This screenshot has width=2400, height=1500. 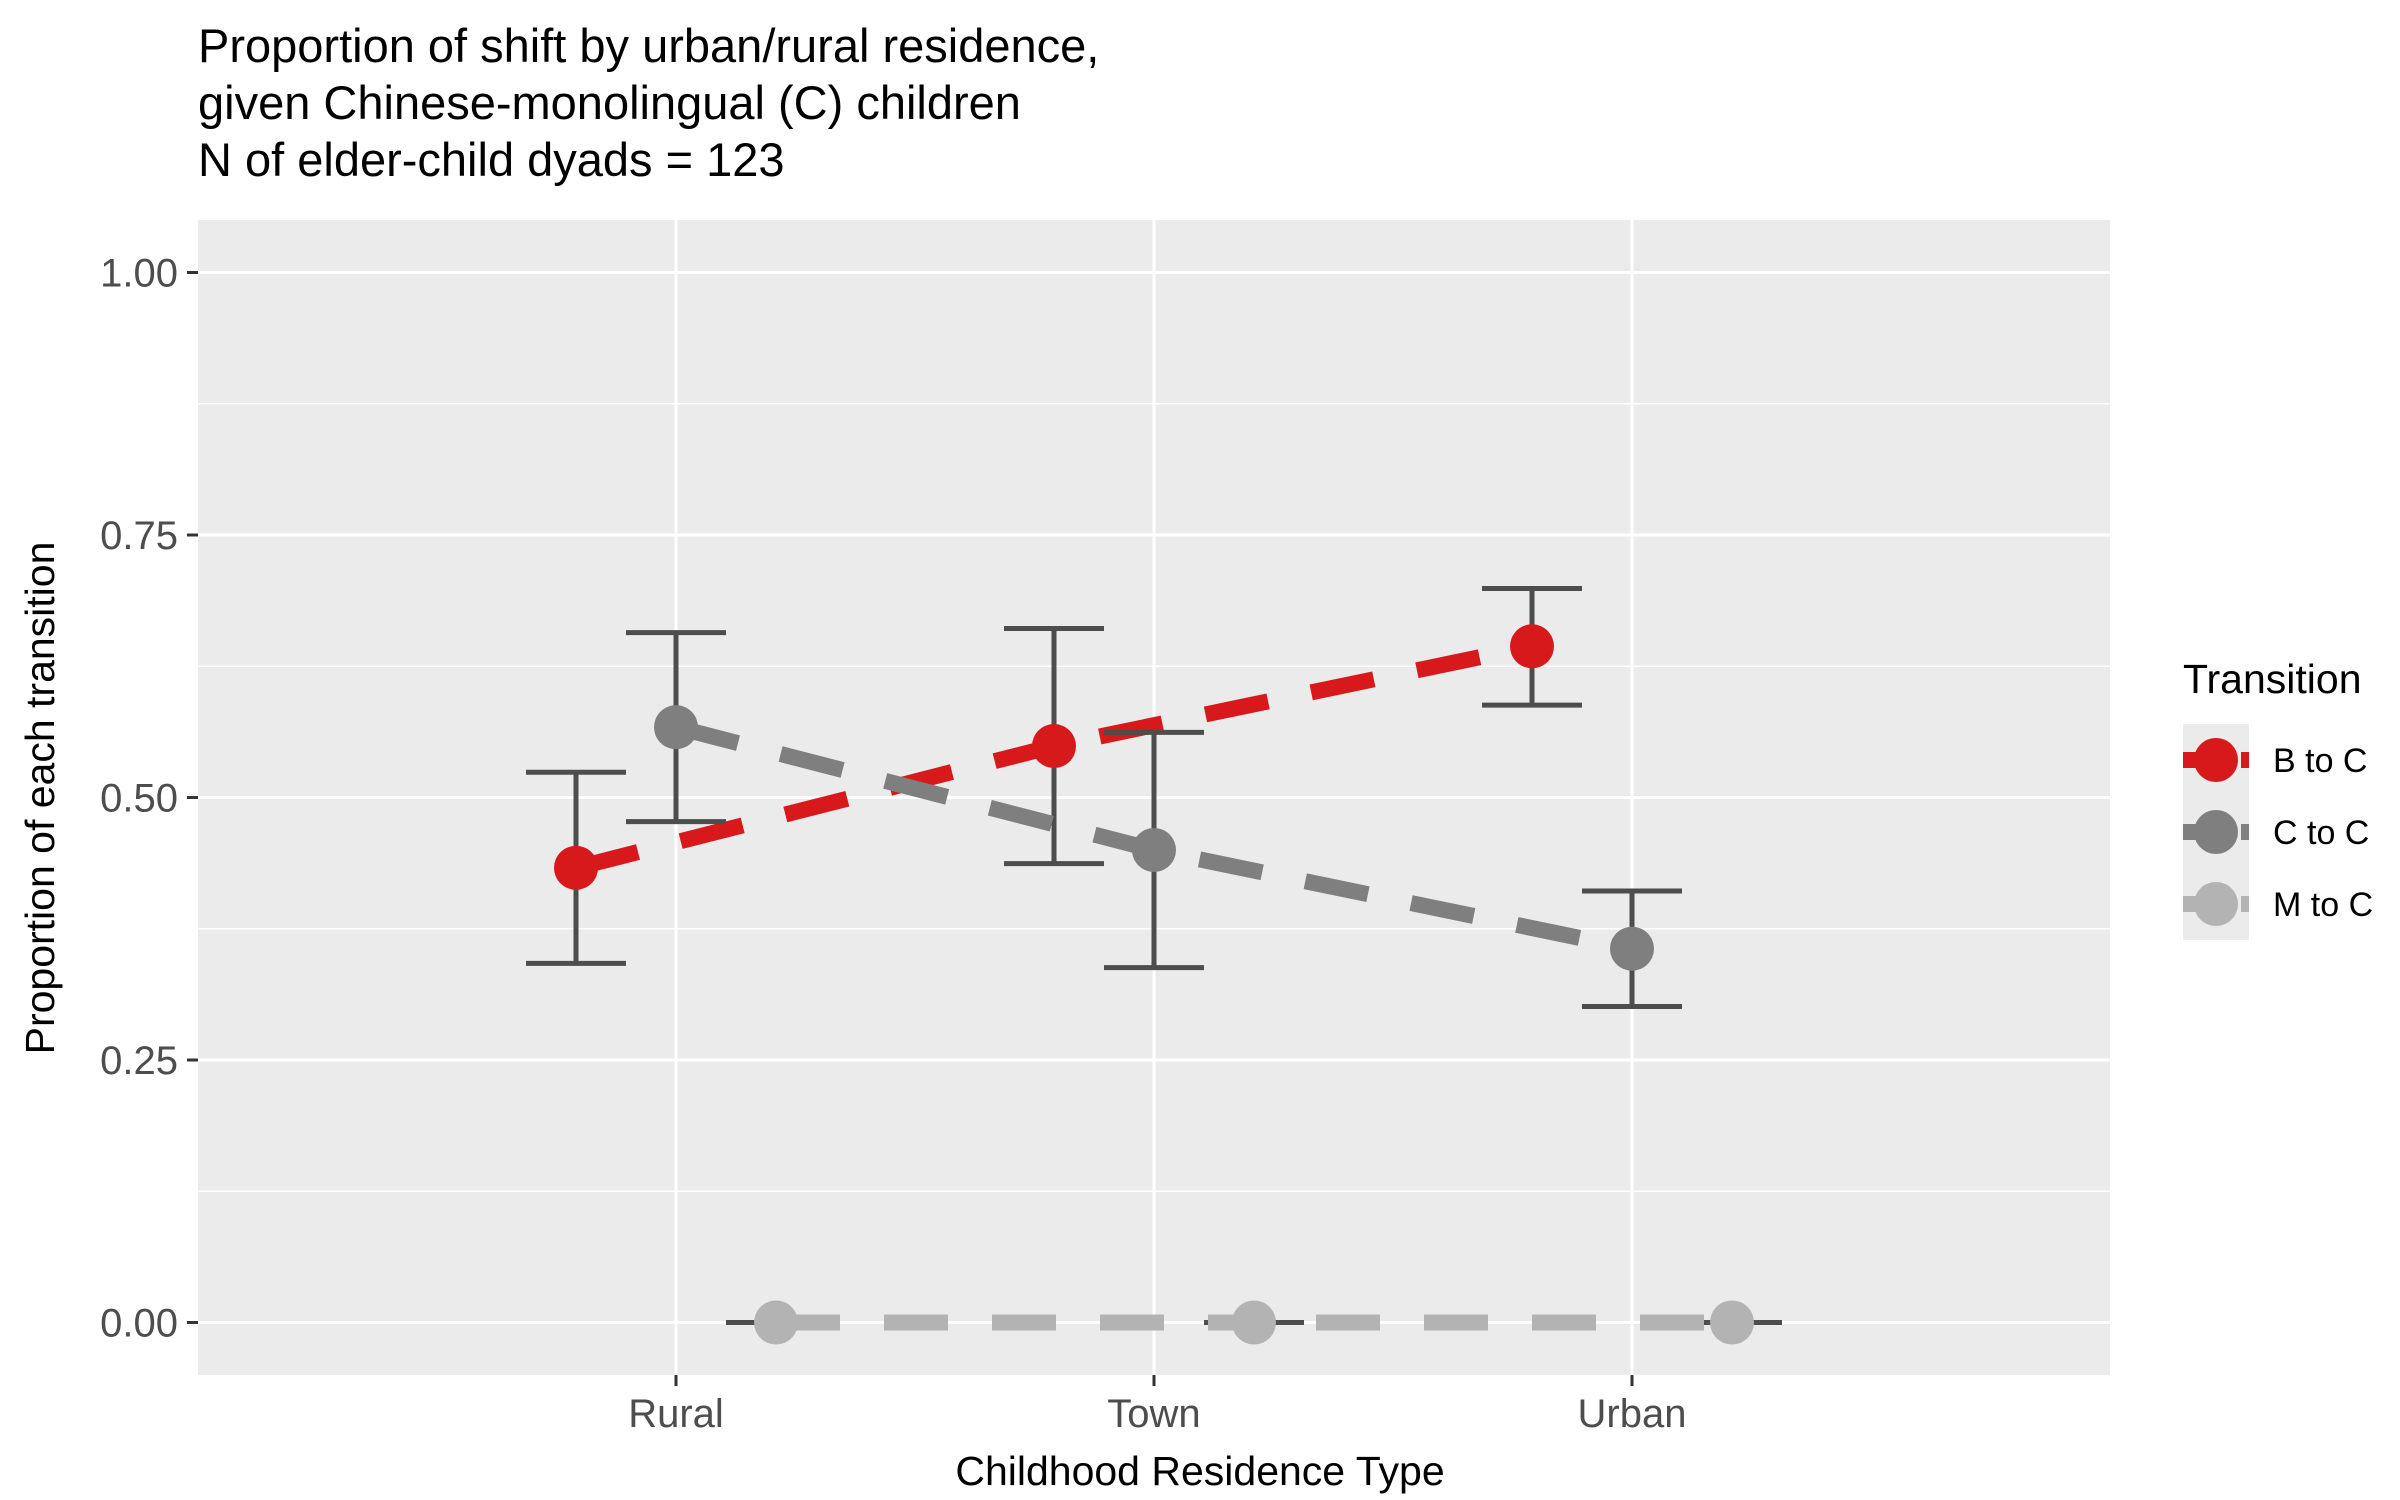 I want to click on legend-item-m-to-c: M to C, so click(x=2291, y=904).